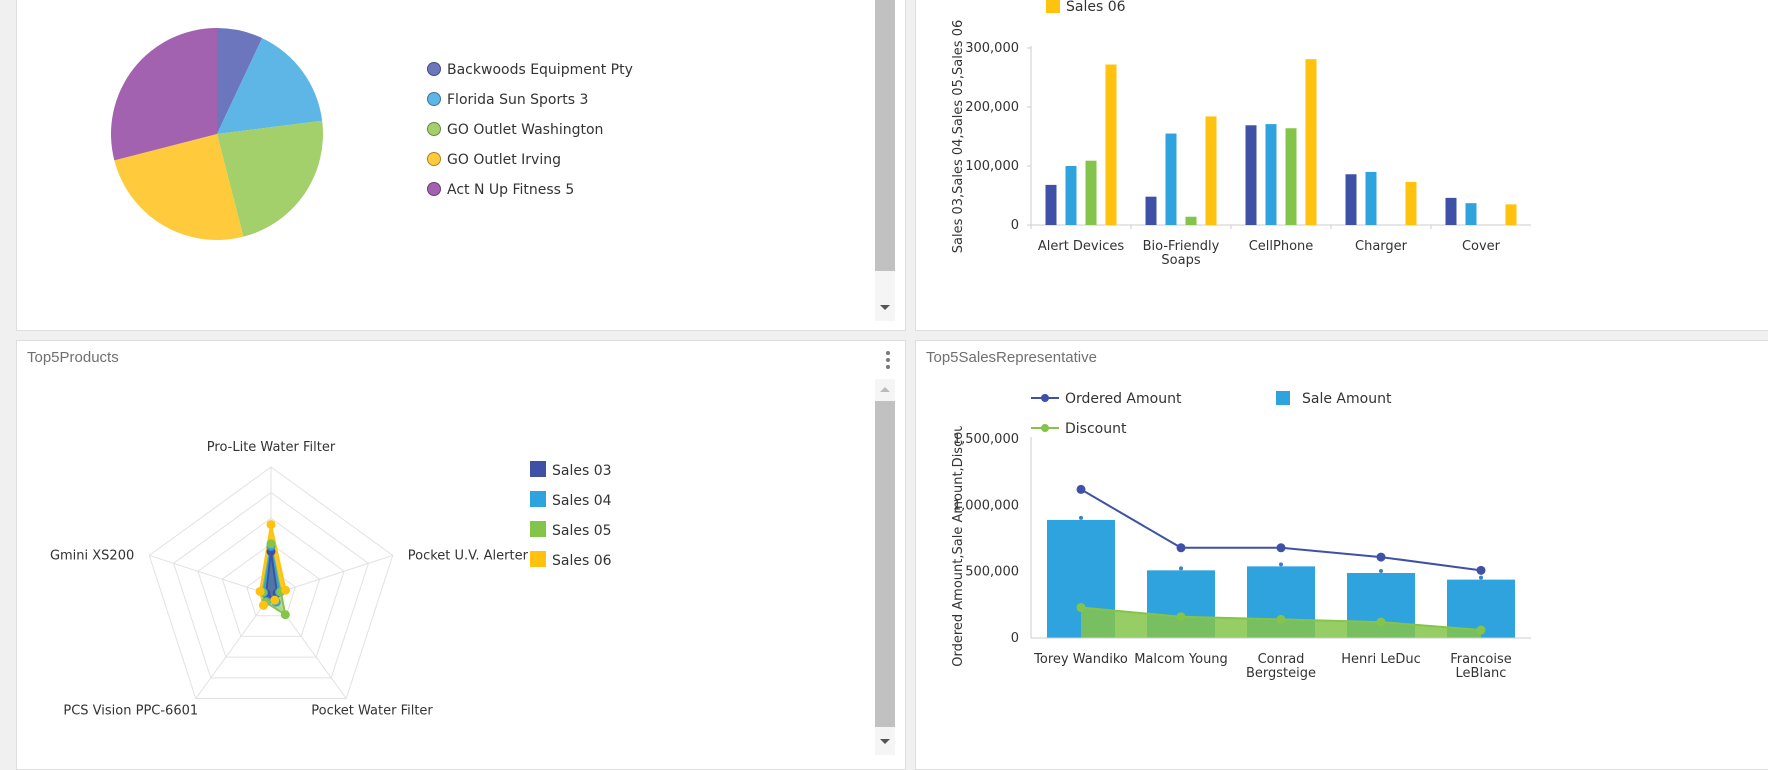 The image size is (1768, 770). I want to click on legend-label: Sales 03, so click(582, 471).